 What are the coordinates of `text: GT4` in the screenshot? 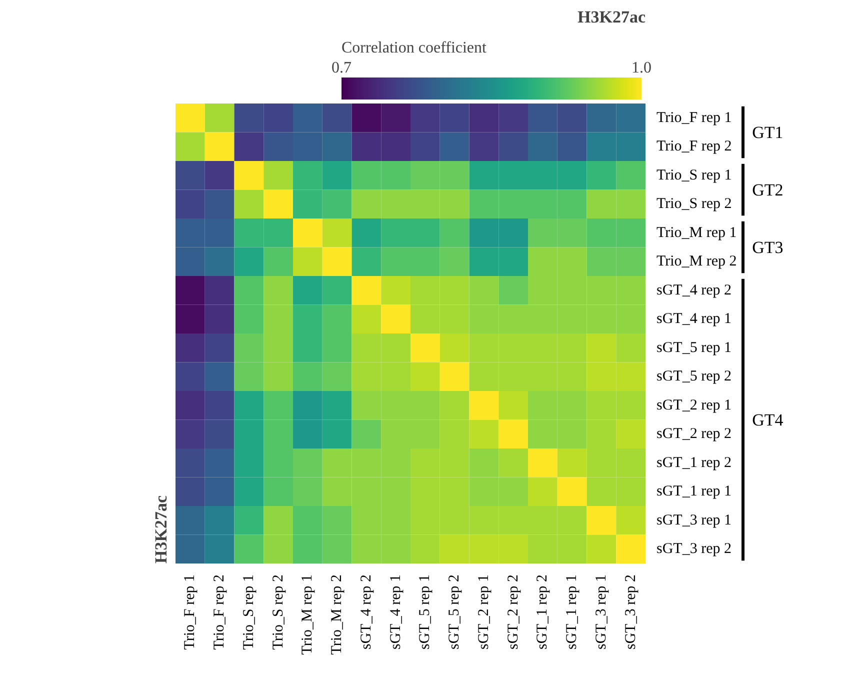 It's located at (768, 420).